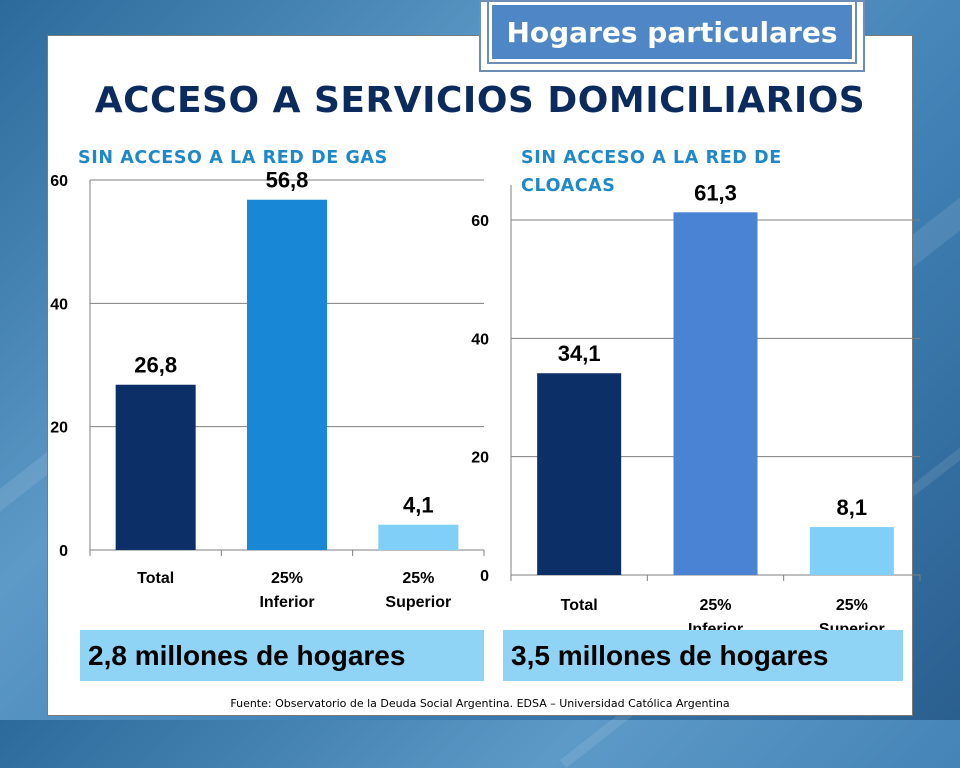 The image size is (960, 768). What do you see at coordinates (568, 186) in the screenshot?
I see `sewer-chart-title-line-2: CLOACAS` at bounding box center [568, 186].